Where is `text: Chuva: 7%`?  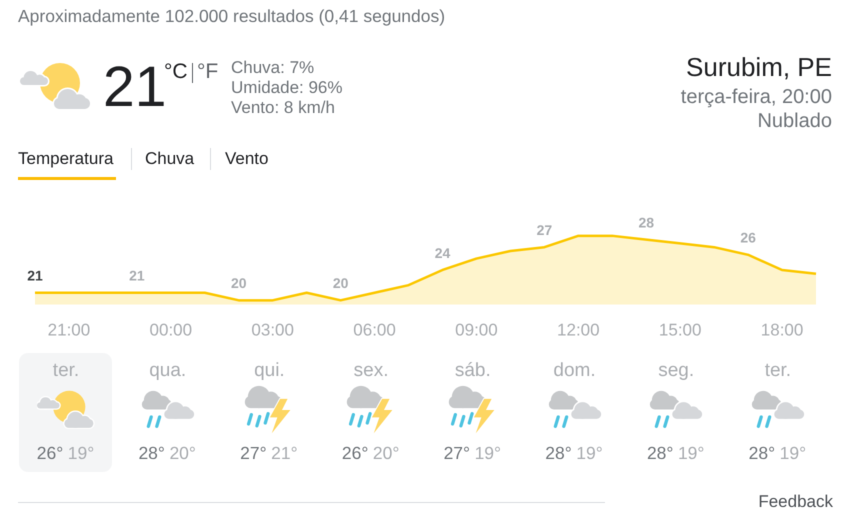 text: Chuva: 7% is located at coordinates (272, 68).